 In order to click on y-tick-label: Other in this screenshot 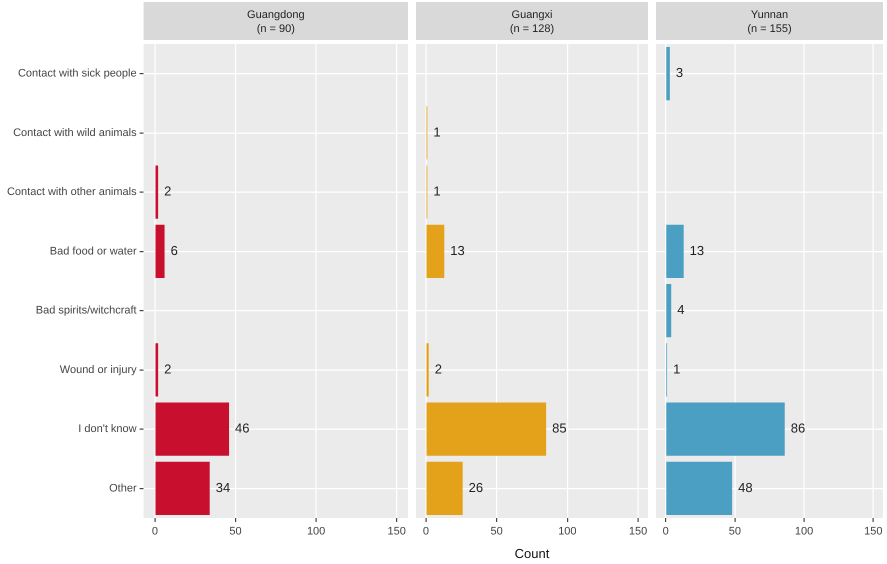, I will do `click(123, 488)`.